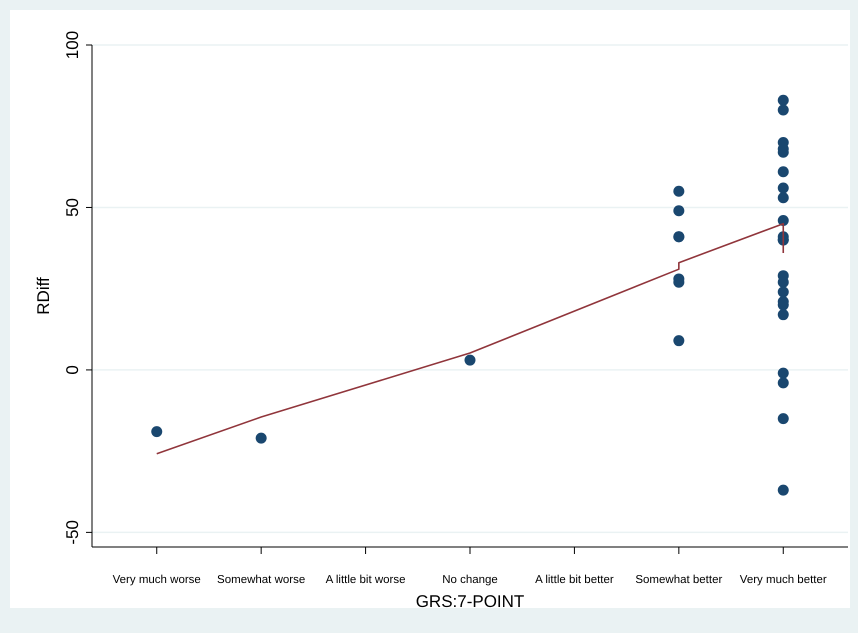  Describe the element at coordinates (574, 580) in the screenshot. I see `x-tick-label: A little bit better` at that location.